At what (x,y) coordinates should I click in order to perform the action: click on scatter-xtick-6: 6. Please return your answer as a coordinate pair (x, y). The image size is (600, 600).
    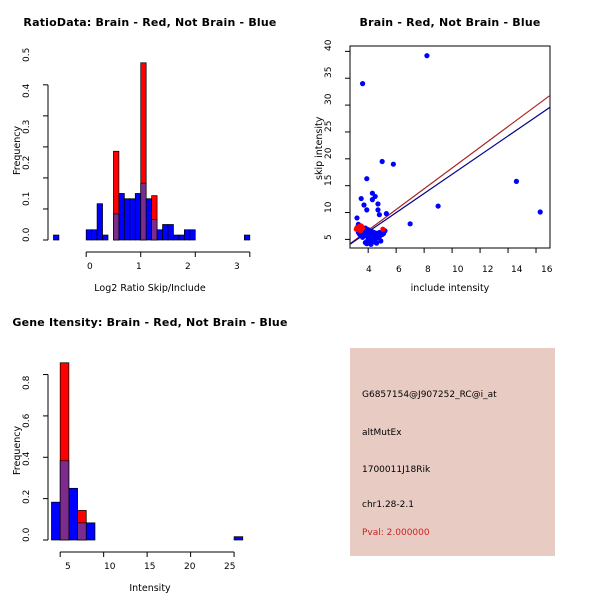
    Looking at the image, I should click on (399, 270).